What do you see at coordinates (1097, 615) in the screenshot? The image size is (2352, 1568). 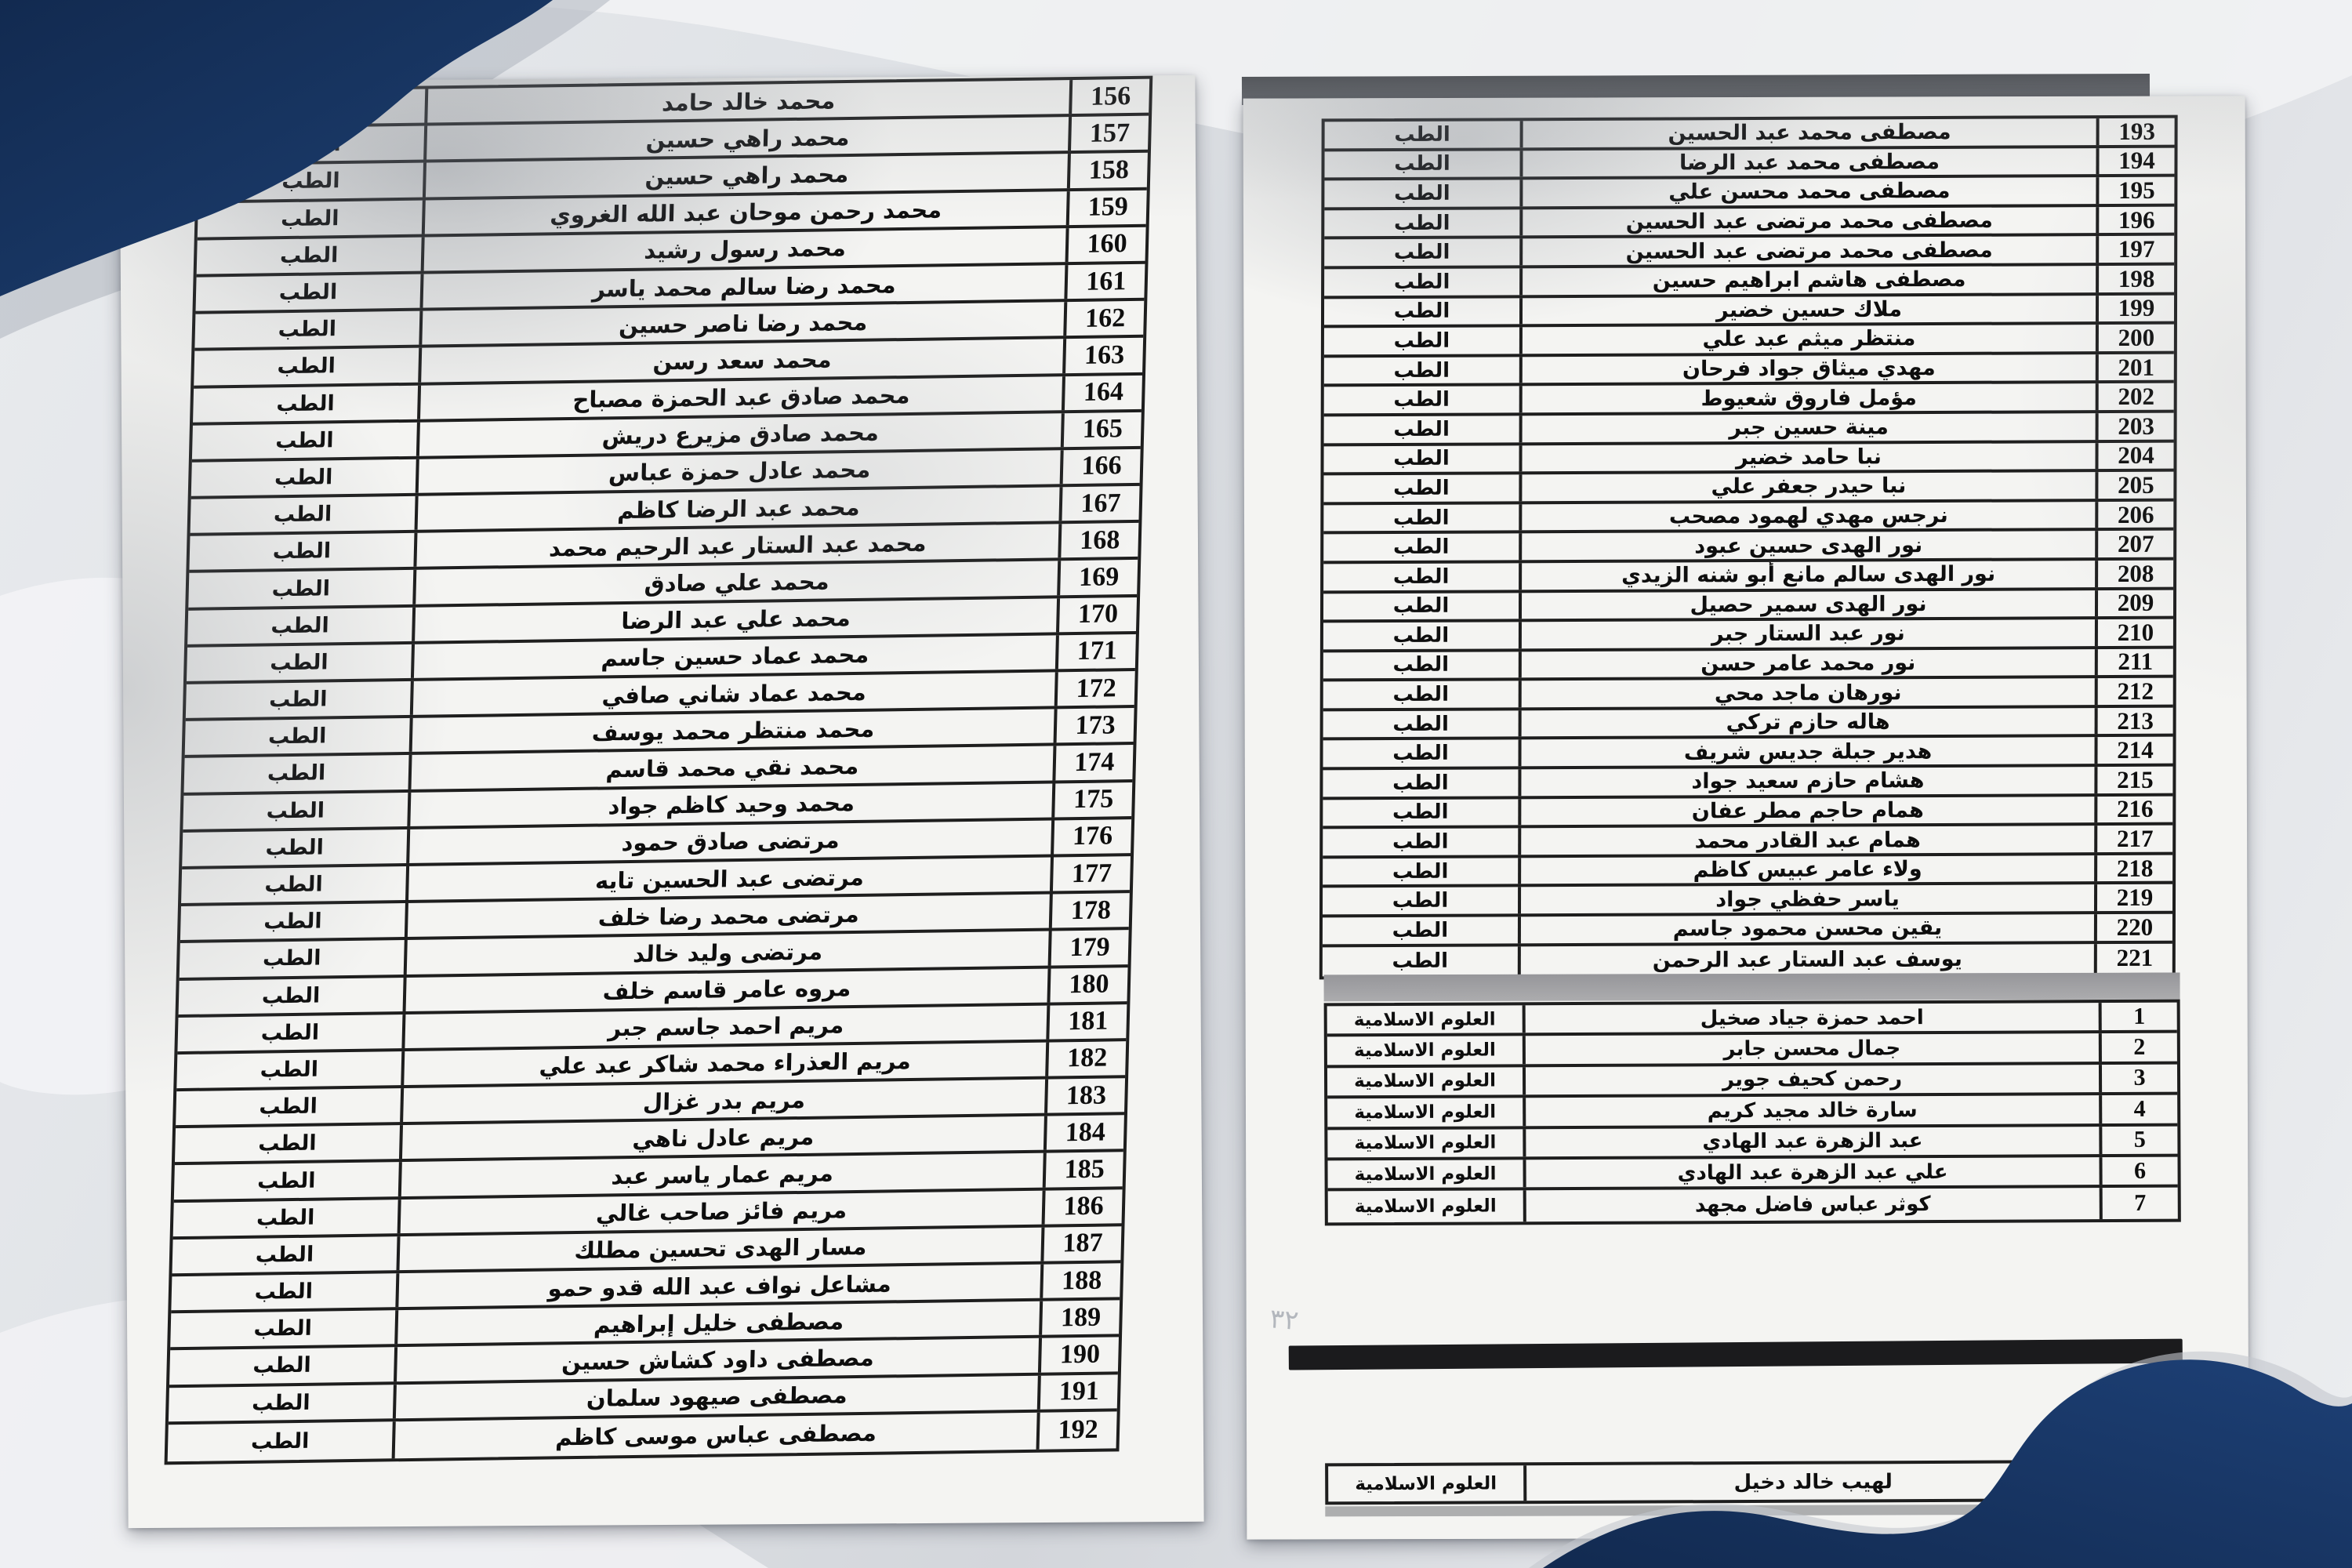 I see `row-number-cell: 170` at bounding box center [1097, 615].